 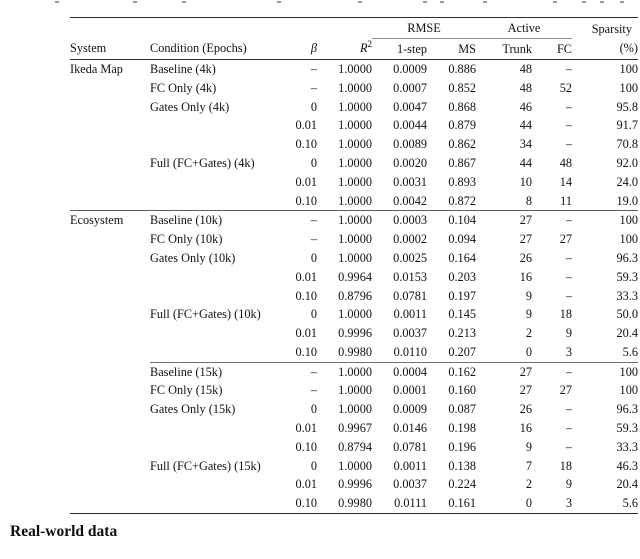 What do you see at coordinates (354, 296) in the screenshot?
I see `table-row: 0.10 0.8796 0.0781 0.197 9 – 33.3` at bounding box center [354, 296].